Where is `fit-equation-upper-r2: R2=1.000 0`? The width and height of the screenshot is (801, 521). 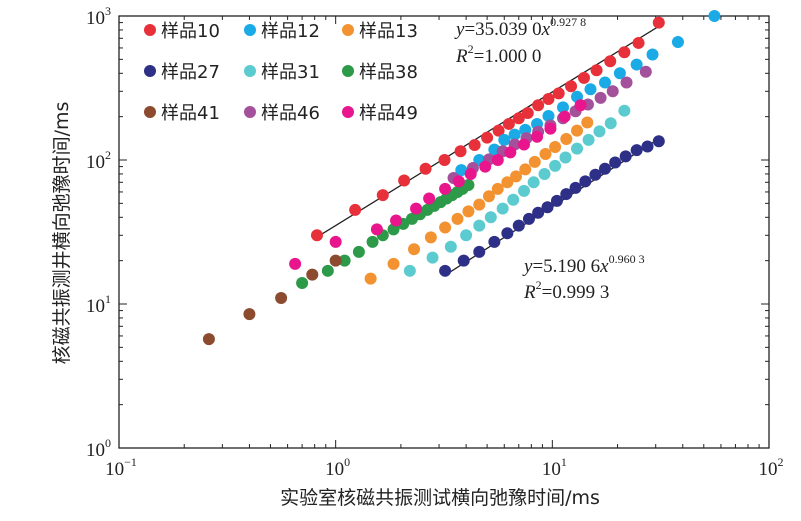
fit-equation-upper-r2: R2=1.000 0 is located at coordinates (498, 54).